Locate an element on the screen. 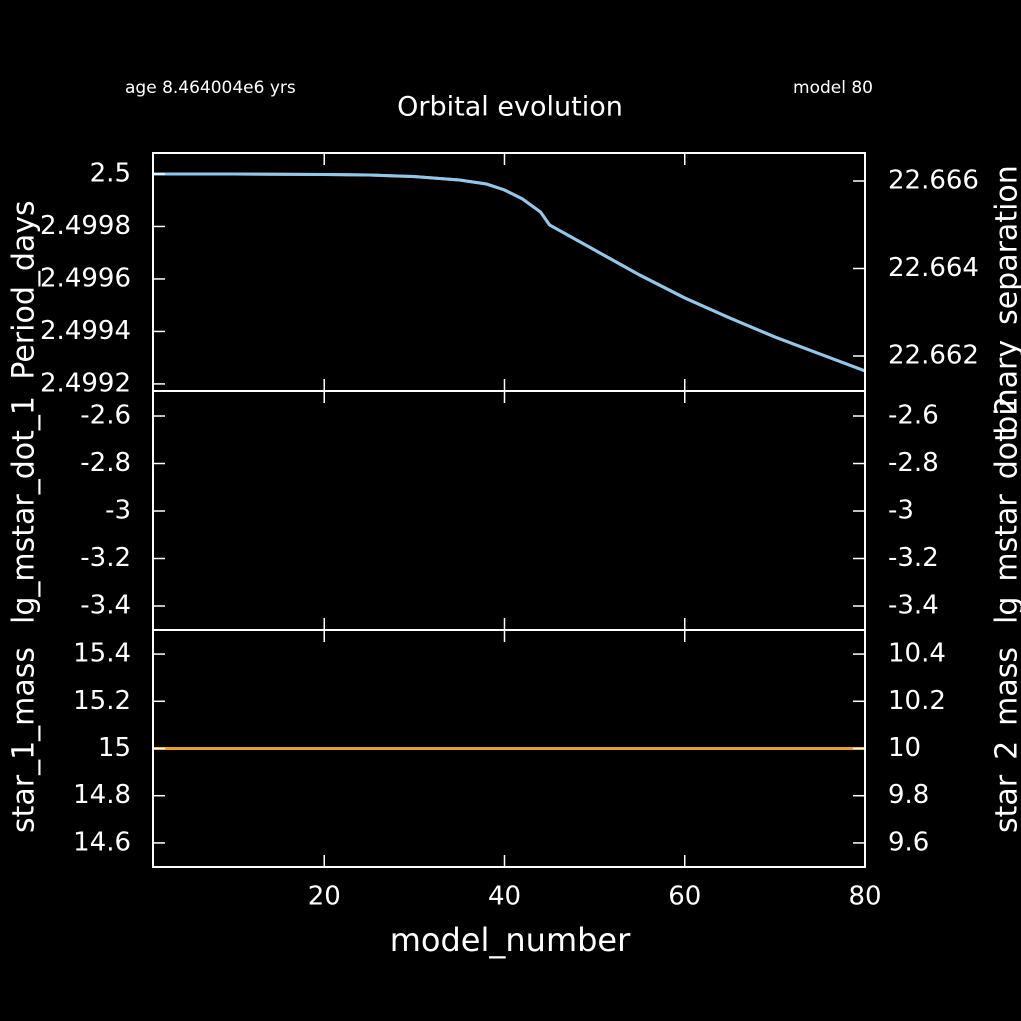 The width and height of the screenshot is (1021, 1021). chart-title: Orbital evolution is located at coordinates (510, 107).